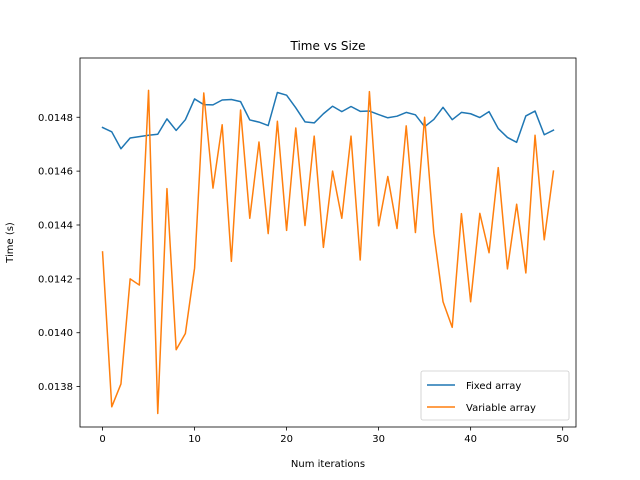 This screenshot has width=640, height=480. Describe the element at coordinates (328, 464) in the screenshot. I see `x-axis-label: Num iterations` at that location.